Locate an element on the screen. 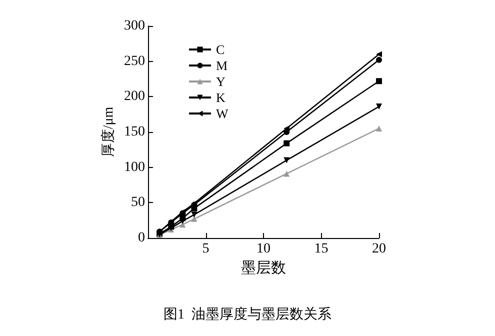  x-tick-label: 5 is located at coordinates (206, 249).